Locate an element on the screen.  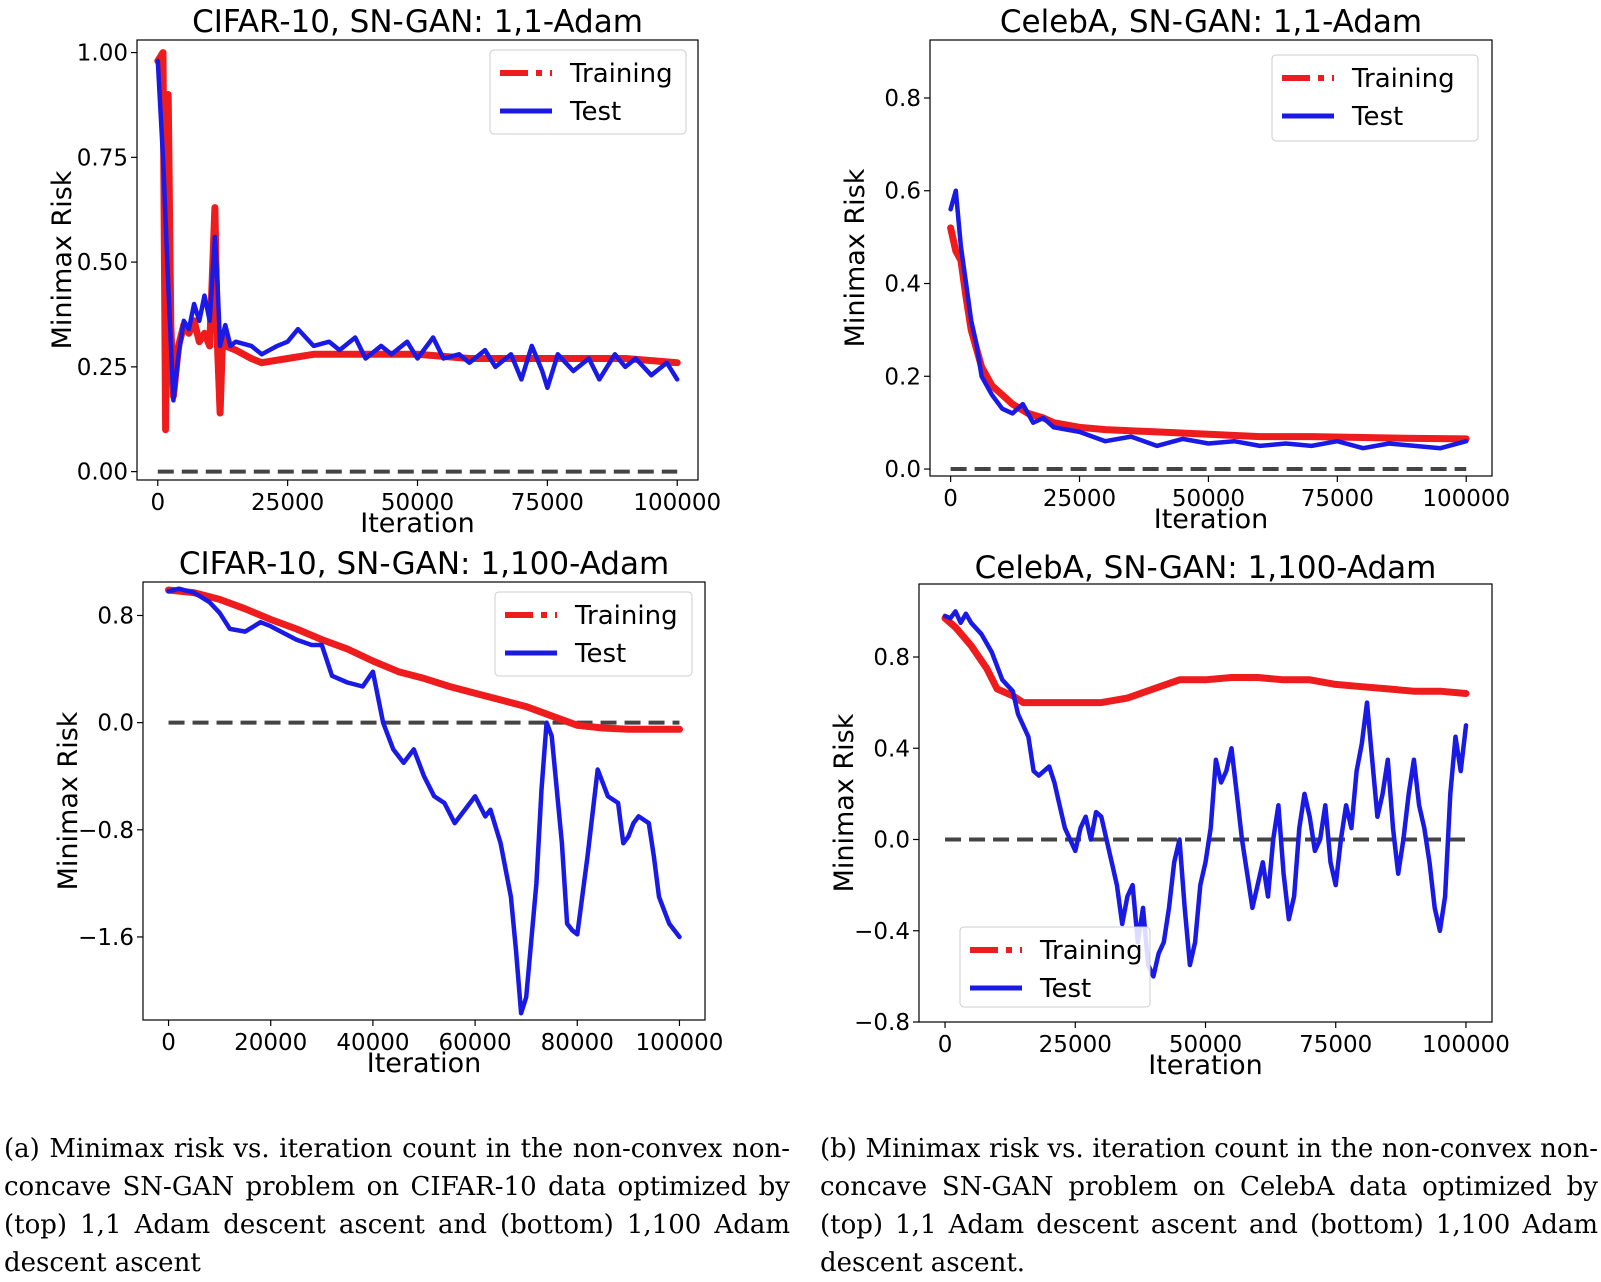
y-tick-label: 0.00 is located at coordinates (102, 473).